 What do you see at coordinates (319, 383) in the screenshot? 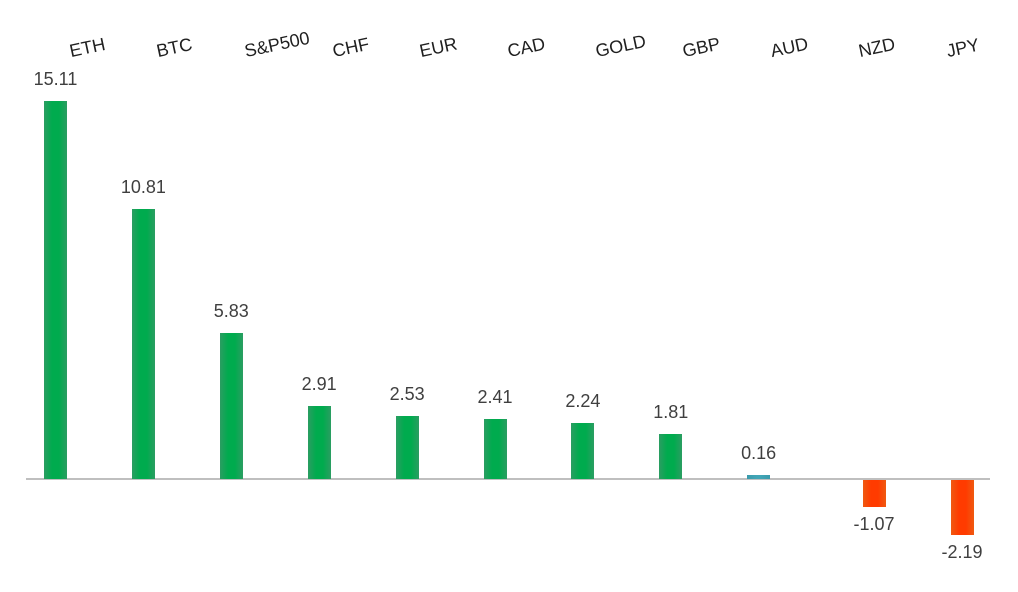
I see `value-label-chf: 2.91` at bounding box center [319, 383].